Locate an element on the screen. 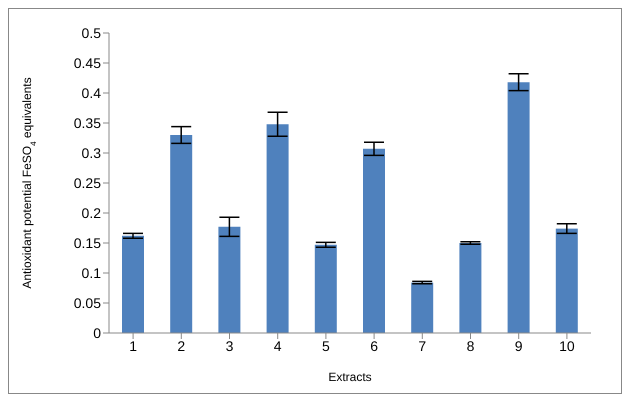 The height and width of the screenshot is (401, 629). y-tick-label: 0.45 is located at coordinates (88, 62).